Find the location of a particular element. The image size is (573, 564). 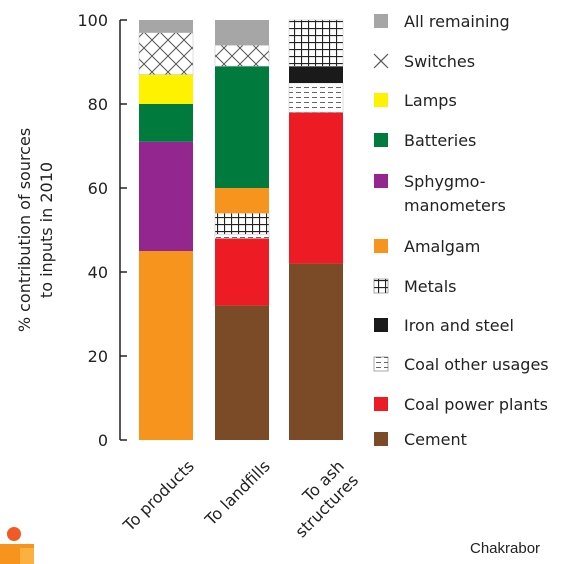

x-tick-label: To products is located at coordinates (158, 495).